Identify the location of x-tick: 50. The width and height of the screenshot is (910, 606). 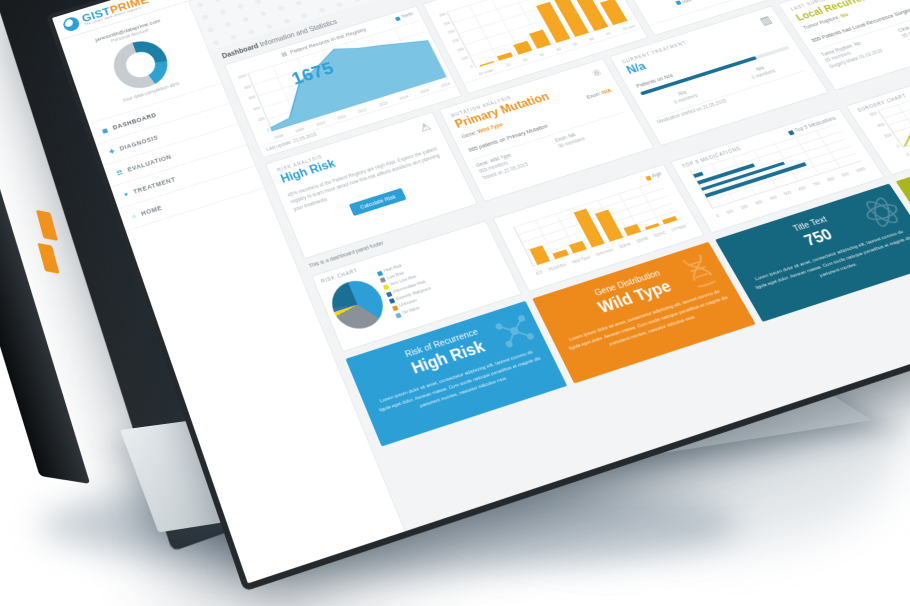
(575, 45).